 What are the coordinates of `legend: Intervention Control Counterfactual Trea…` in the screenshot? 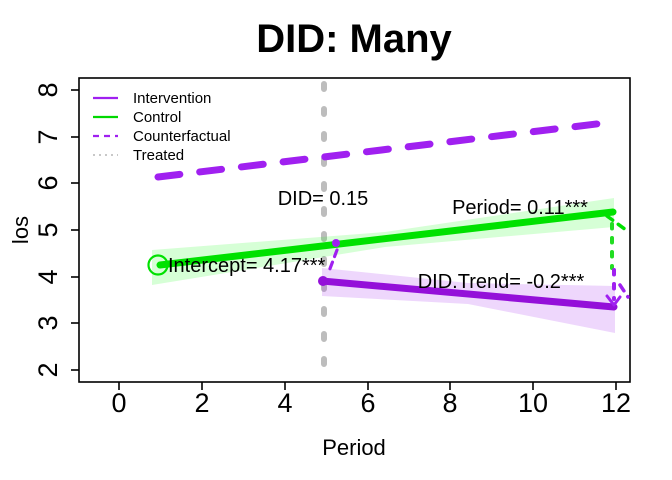 It's located at (162, 127).